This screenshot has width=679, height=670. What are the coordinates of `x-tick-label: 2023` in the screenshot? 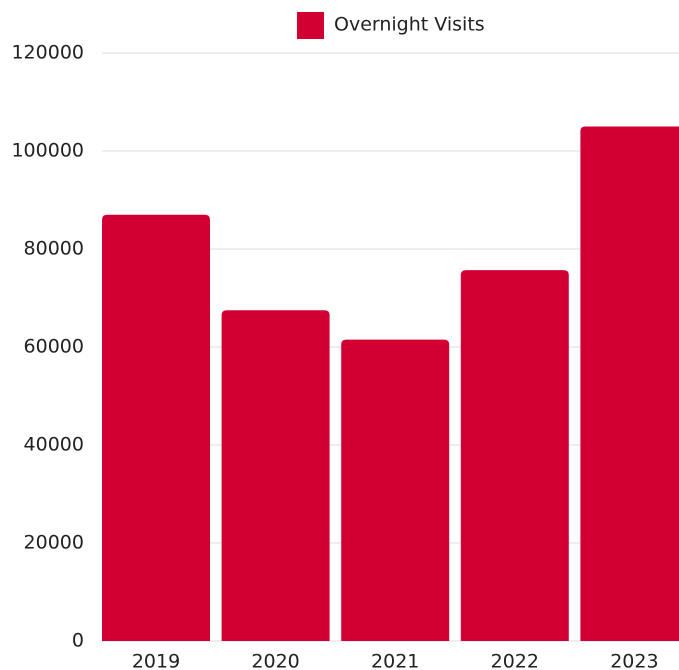 It's located at (634, 660).